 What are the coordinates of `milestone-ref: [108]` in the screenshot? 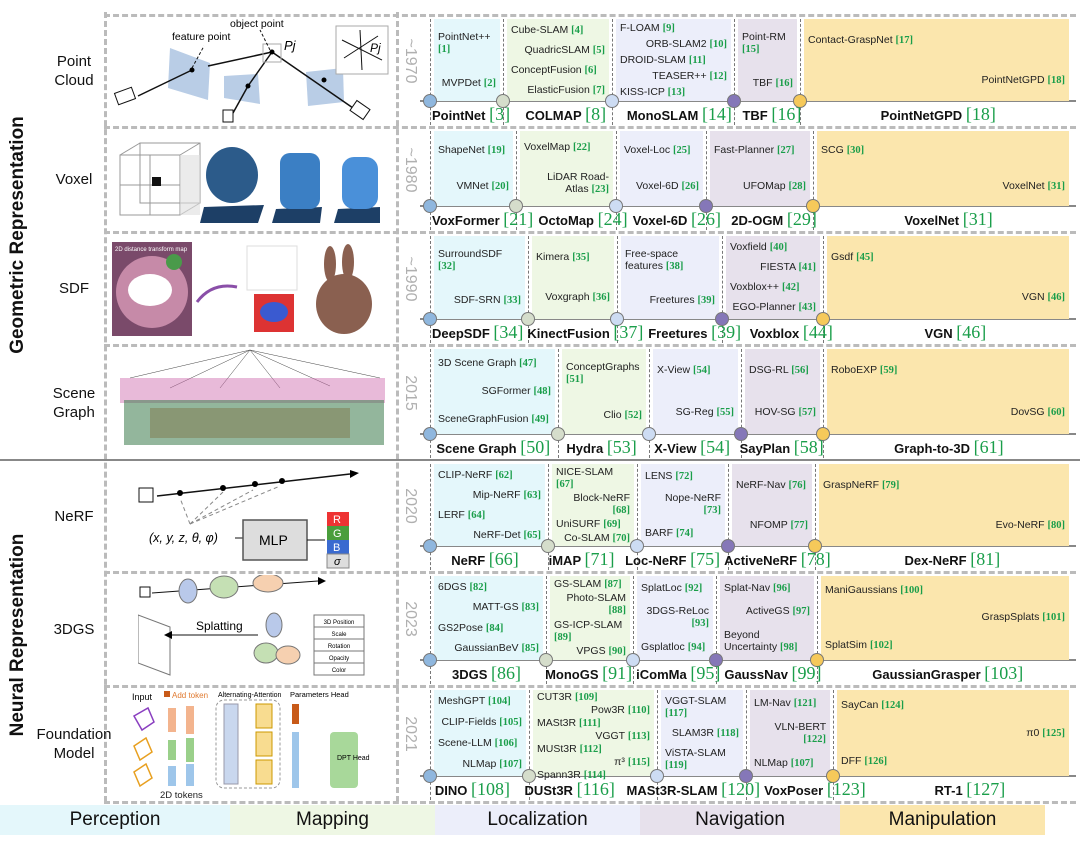 It's located at (491, 789).